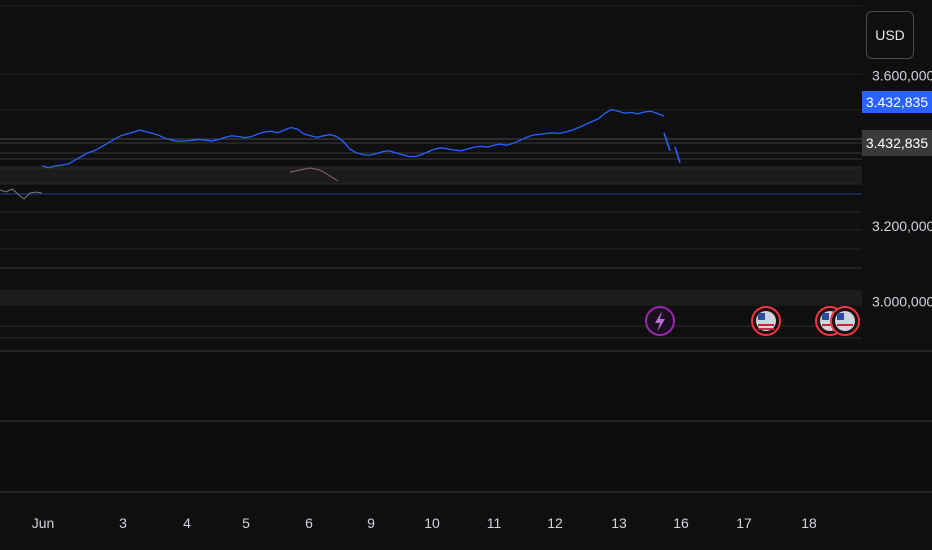 The height and width of the screenshot is (550, 932). Describe the element at coordinates (902, 226) in the screenshot. I see `y-tick-label: 3.200,000` at that location.